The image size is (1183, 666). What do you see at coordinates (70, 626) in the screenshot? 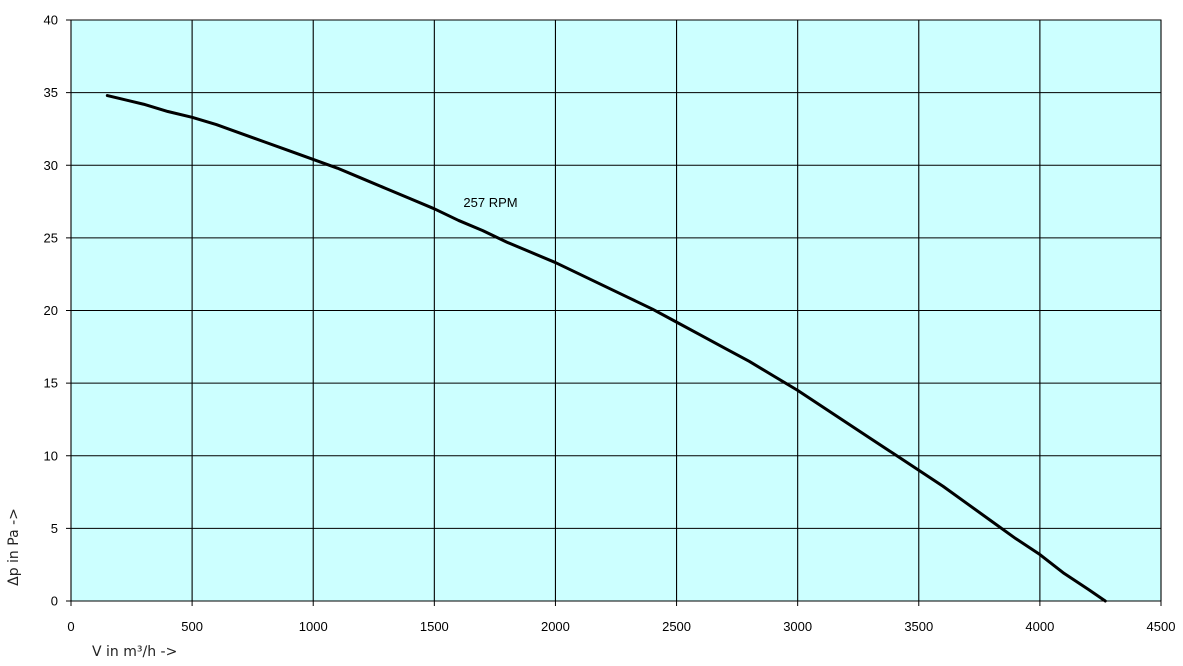
I see `x-tick-label: 0` at bounding box center [70, 626].